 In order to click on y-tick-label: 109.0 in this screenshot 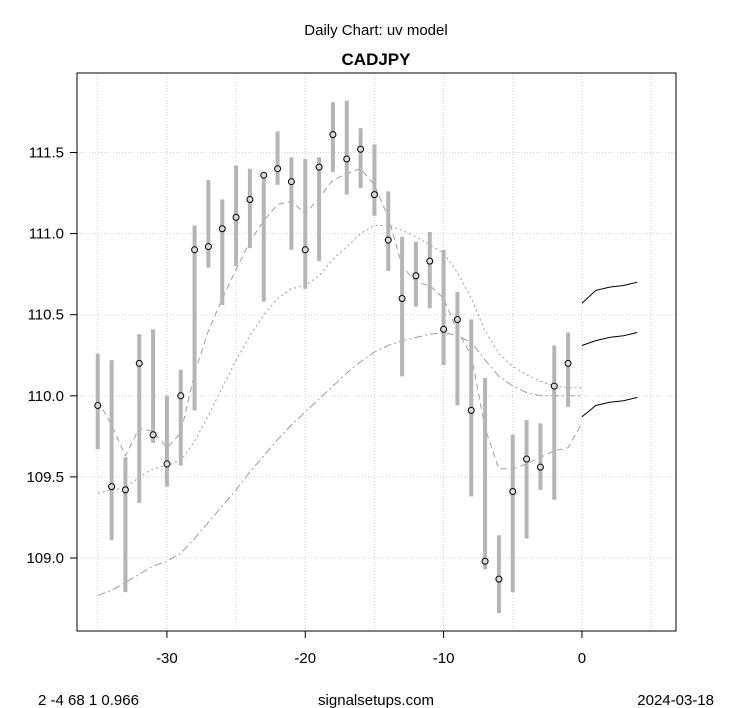, I will do `click(45, 558)`.